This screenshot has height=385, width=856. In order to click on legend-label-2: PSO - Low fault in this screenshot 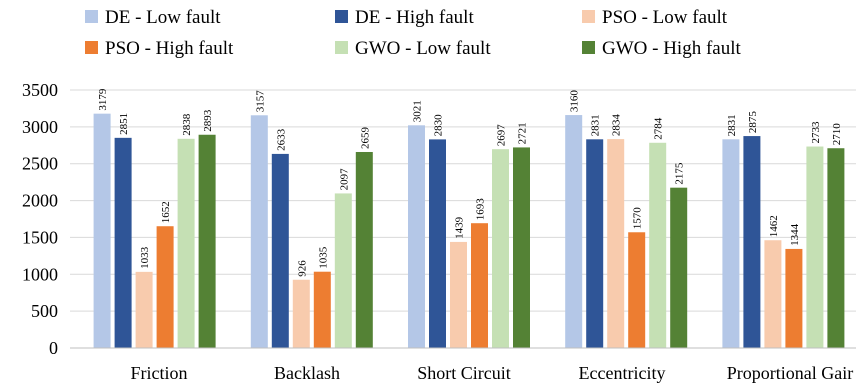, I will do `click(665, 17)`.